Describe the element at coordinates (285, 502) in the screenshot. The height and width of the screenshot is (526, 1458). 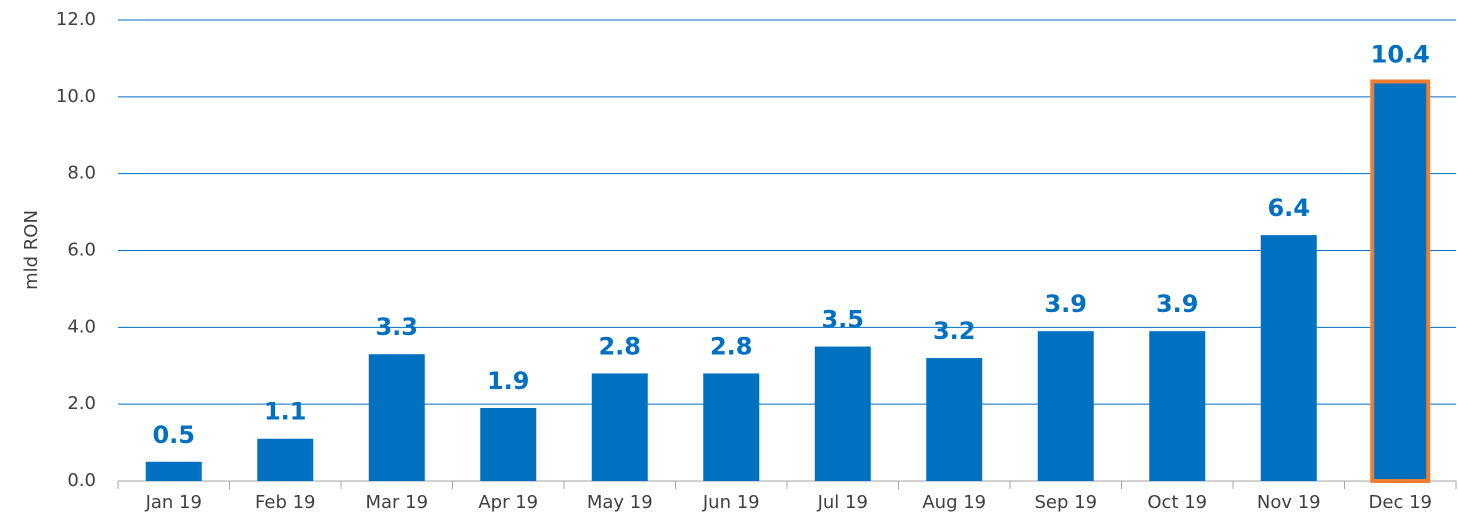
I see `x-tick-label: Feb 19` at that location.